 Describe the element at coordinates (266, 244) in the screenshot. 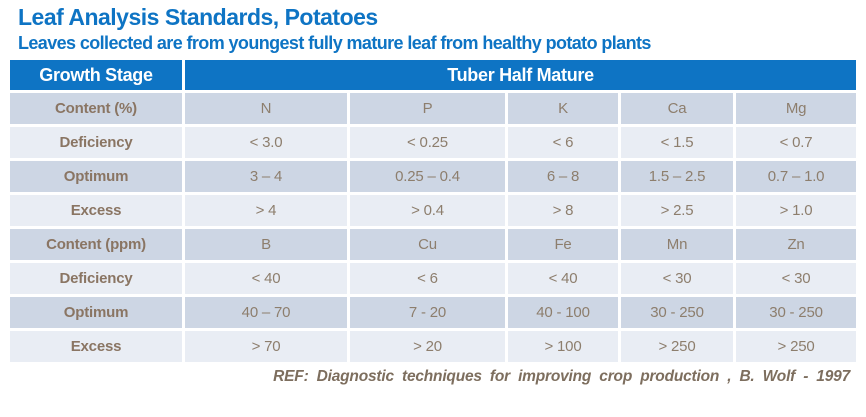

I see `value-cell: B` at that location.